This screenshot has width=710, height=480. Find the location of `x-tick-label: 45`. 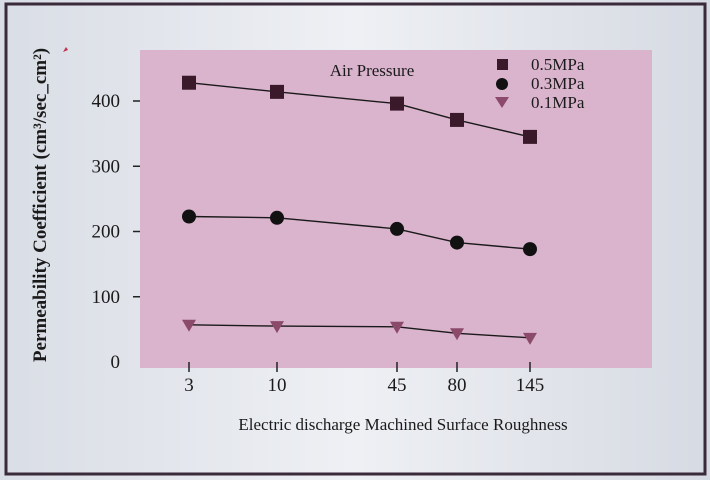

x-tick-label: 45 is located at coordinates (397, 385).